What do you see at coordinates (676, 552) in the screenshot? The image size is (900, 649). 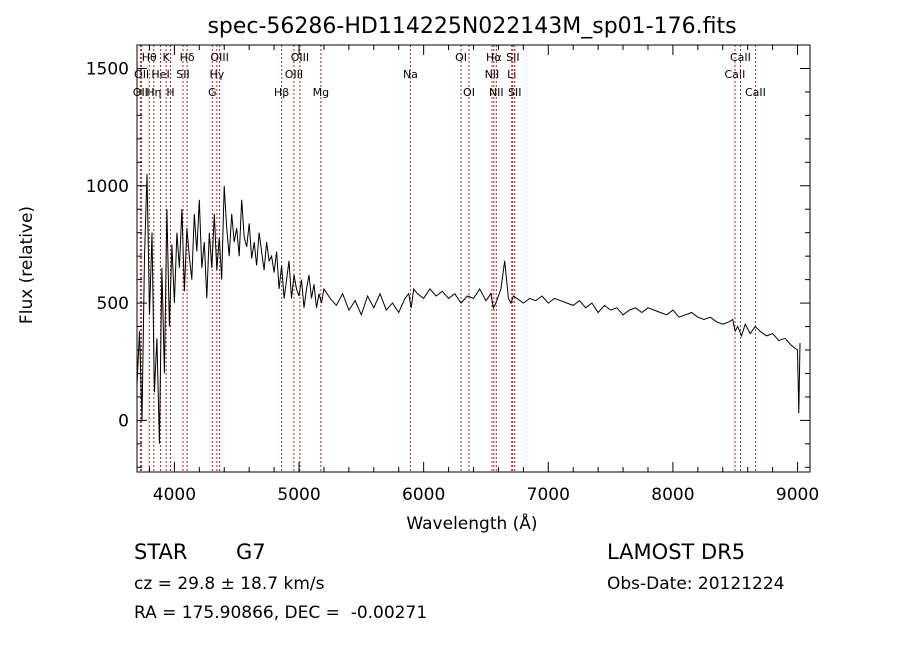 I see `survey-label: LAMOST DR5` at bounding box center [676, 552].